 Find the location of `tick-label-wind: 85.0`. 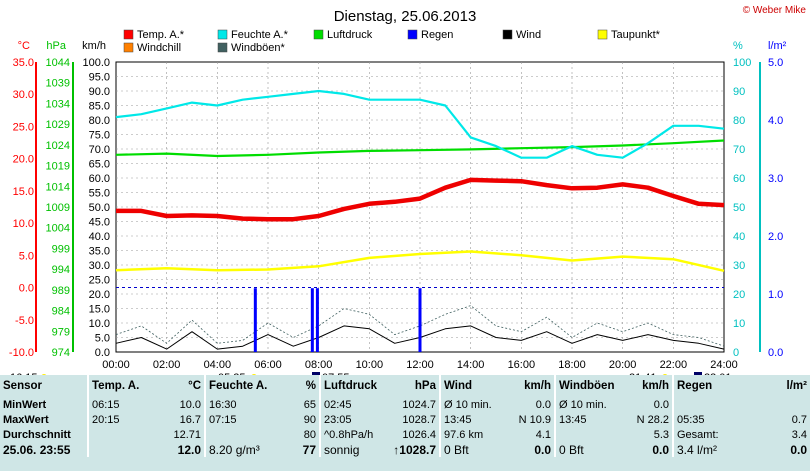

tick-label-wind: 85.0 is located at coordinates (99, 107).